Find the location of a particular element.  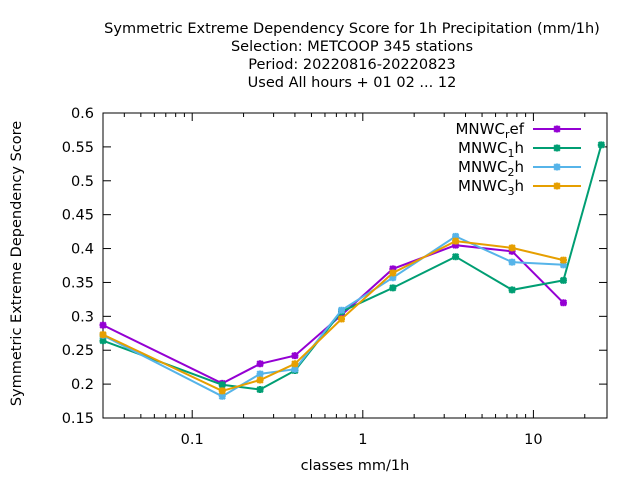

y-tick-label: 0.4 is located at coordinates (82, 250).